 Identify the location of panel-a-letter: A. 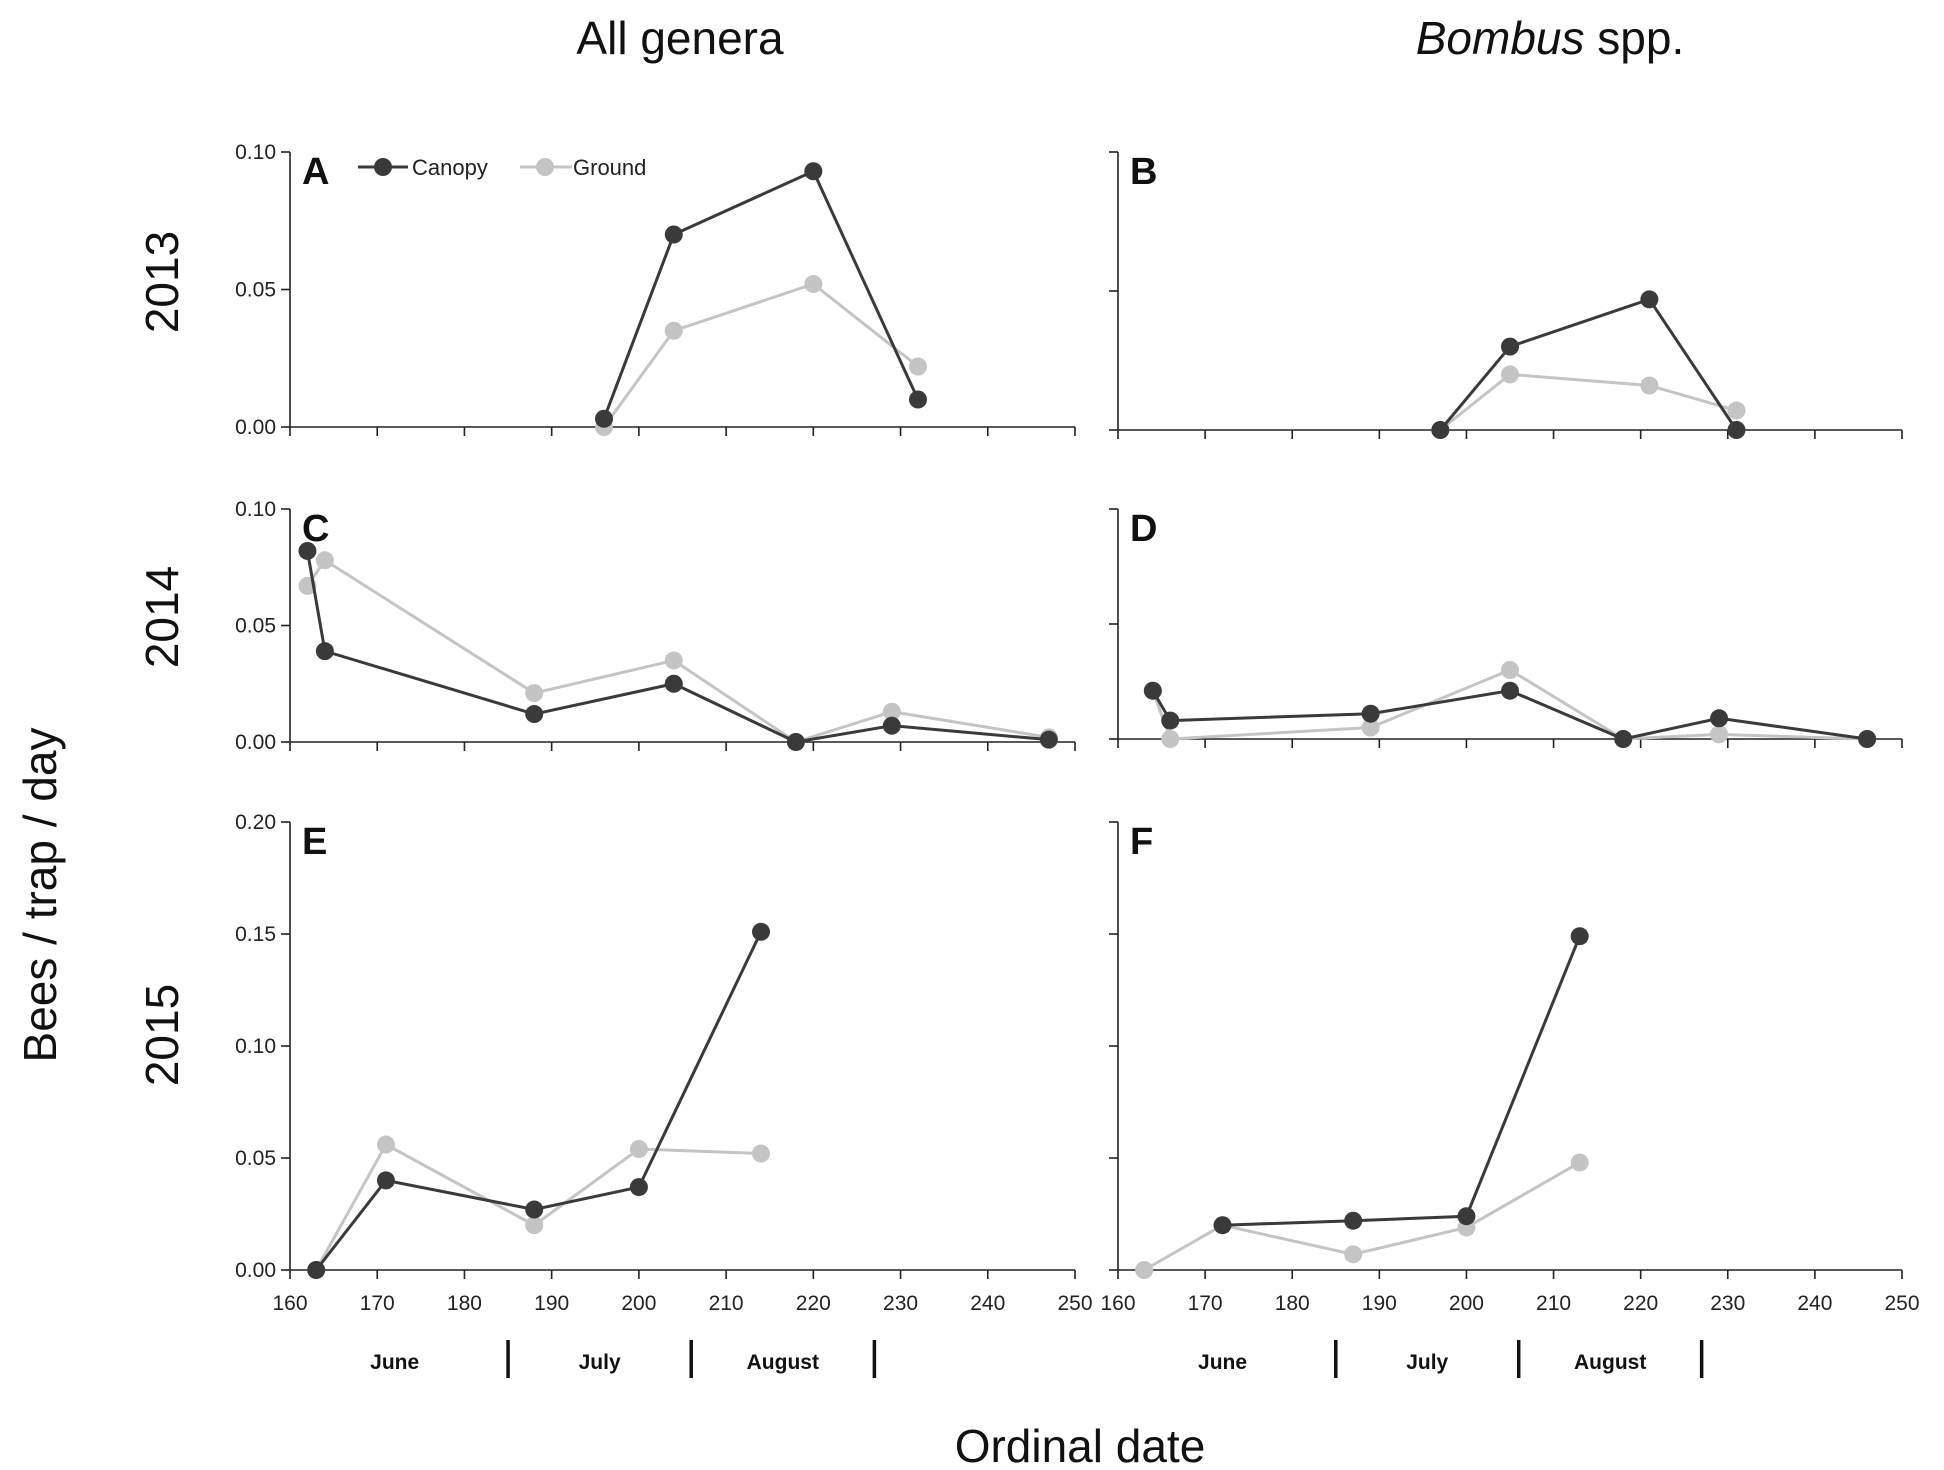
(315, 172).